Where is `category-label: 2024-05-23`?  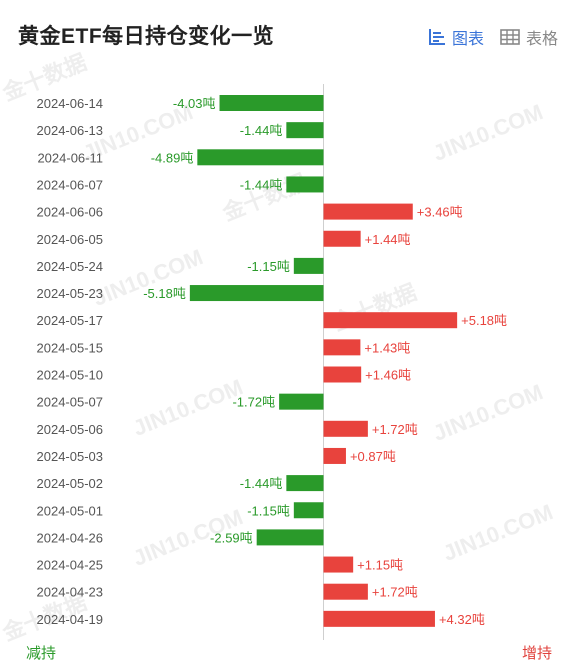
category-label: 2024-05-23 is located at coordinates (70, 293).